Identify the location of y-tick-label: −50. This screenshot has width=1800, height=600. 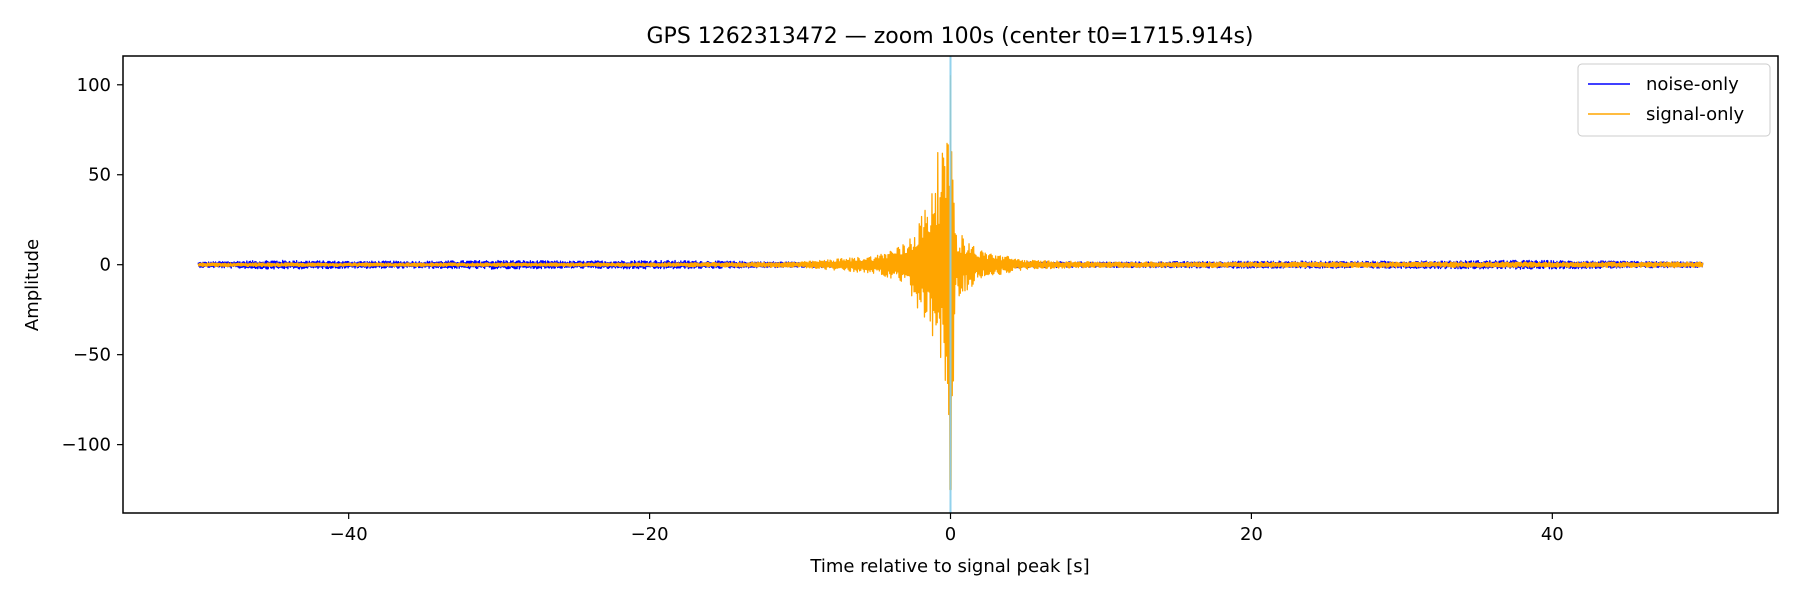
(92, 355).